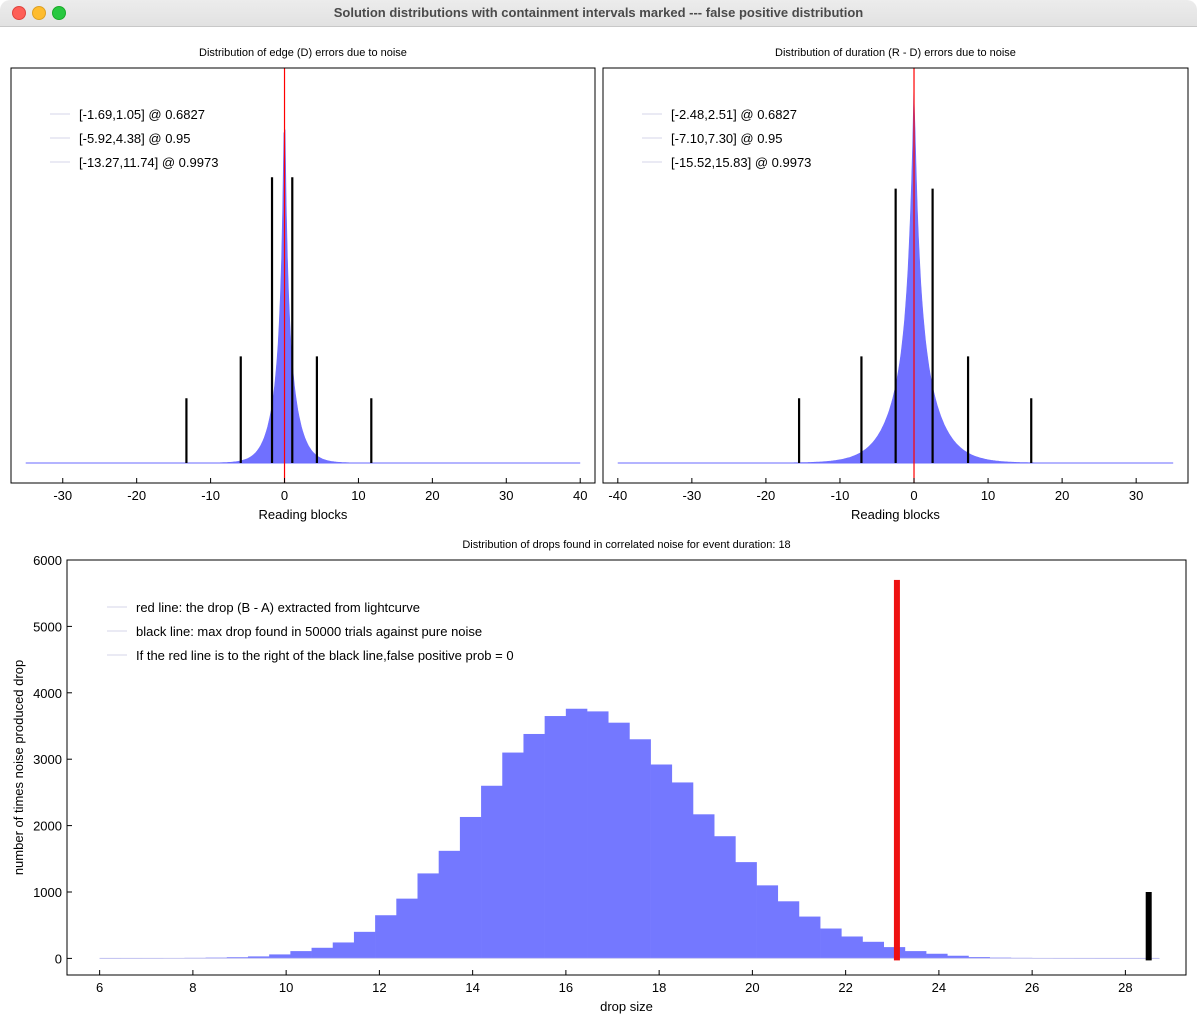 Image resolution: width=1197 pixels, height=1027 pixels. What do you see at coordinates (566, 987) in the screenshot?
I see `x-tick-label: 16` at bounding box center [566, 987].